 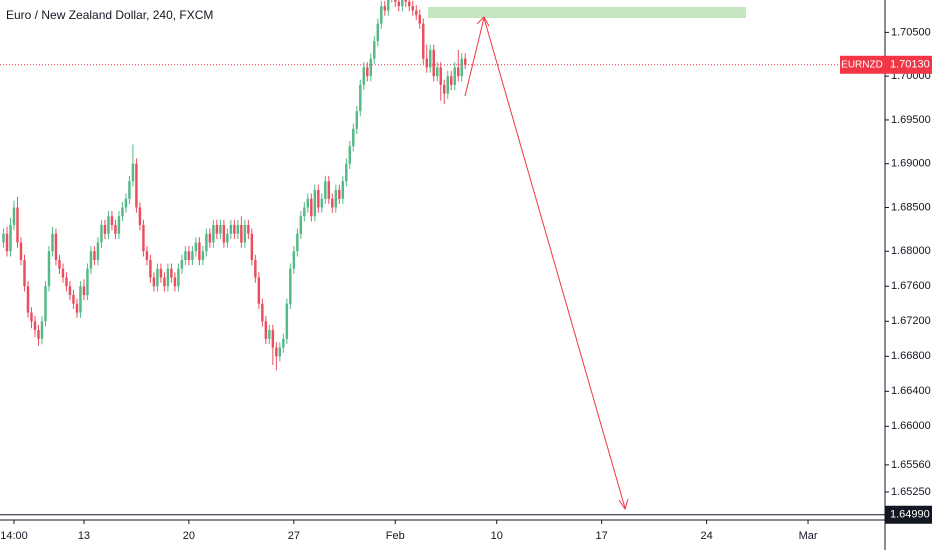 What do you see at coordinates (911, 426) in the screenshot?
I see `y-tick-label: 1.66000` at bounding box center [911, 426].